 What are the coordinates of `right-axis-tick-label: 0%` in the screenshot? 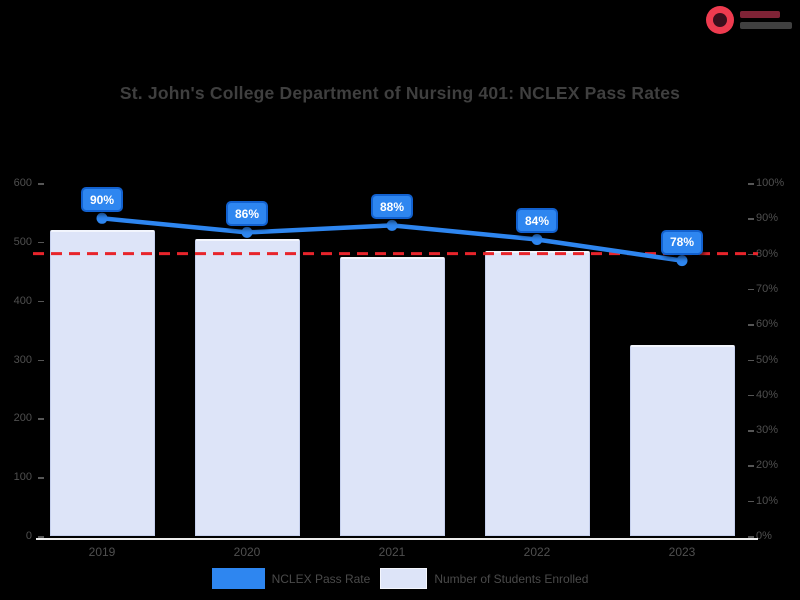 It's located at (764, 536).